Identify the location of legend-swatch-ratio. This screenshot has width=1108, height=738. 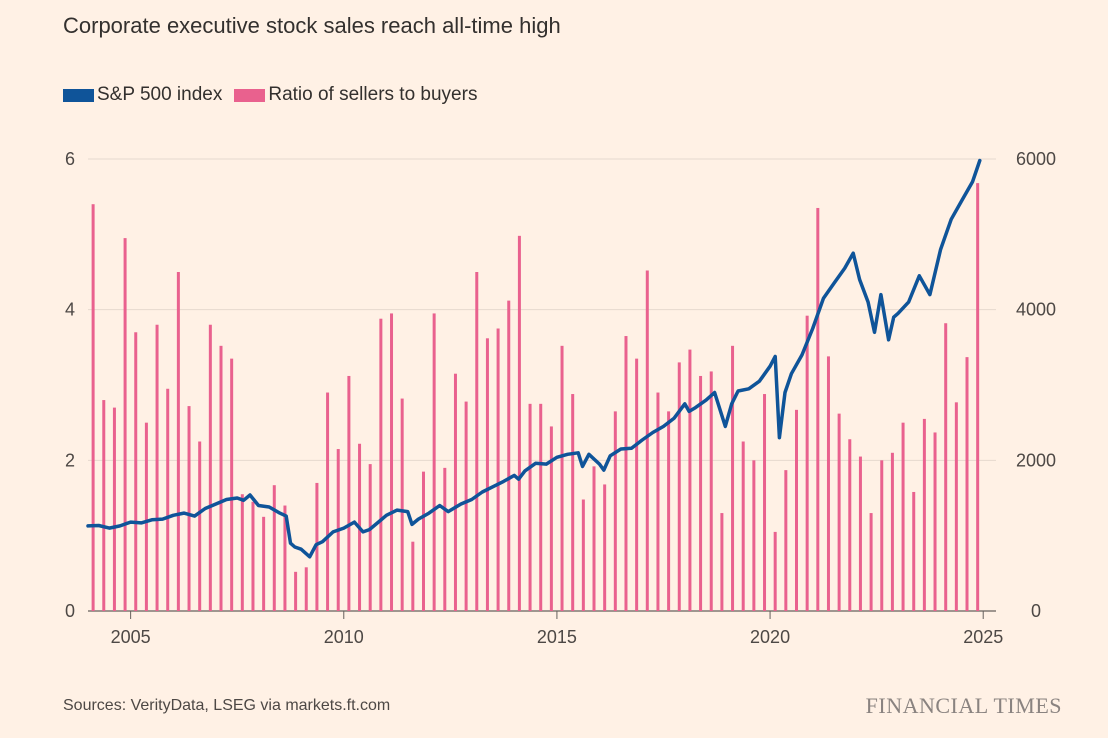
(250, 95).